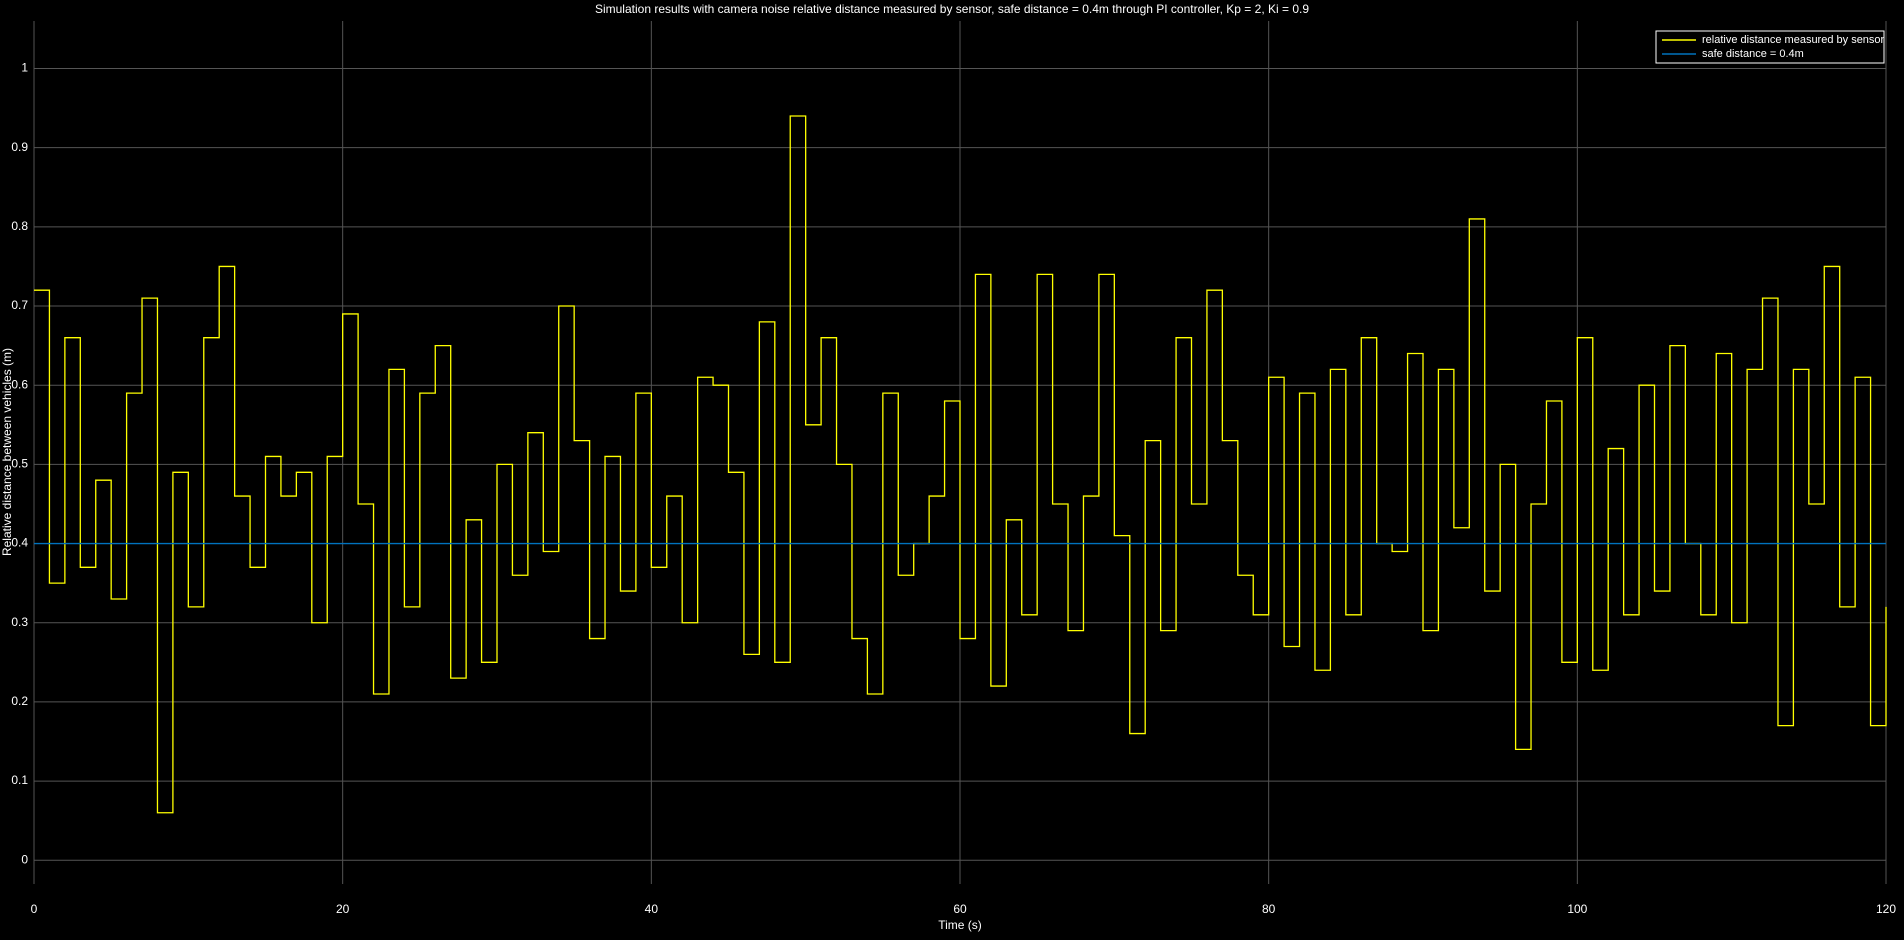 Image resolution: width=1904 pixels, height=940 pixels. What do you see at coordinates (19, 147) in the screenshot?
I see `y-tick-label: 0.9` at bounding box center [19, 147].